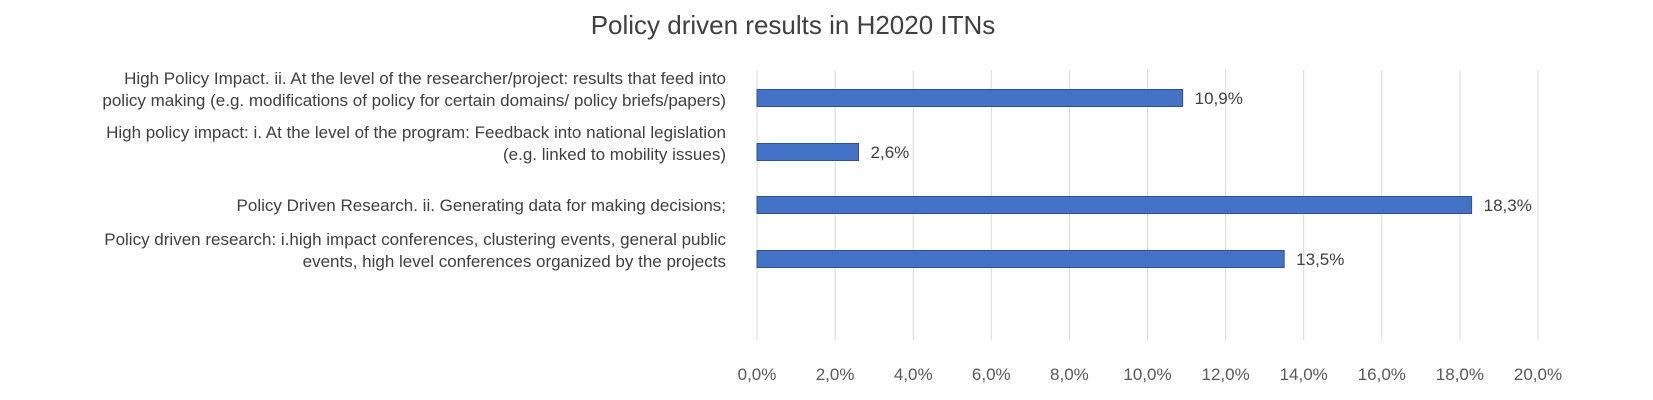  Describe the element at coordinates (991, 374) in the screenshot. I see `x-tick-label: 6,0%` at that location.